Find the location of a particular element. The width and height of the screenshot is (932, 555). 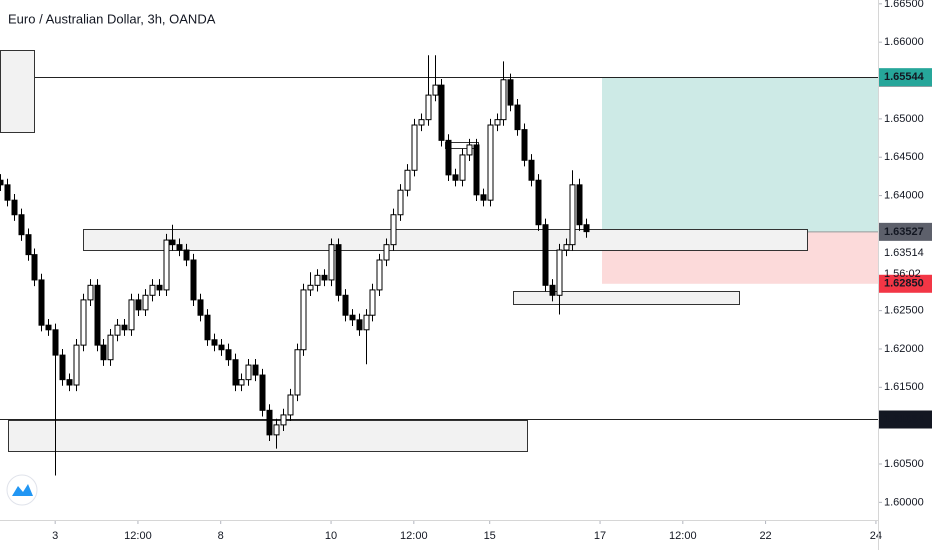

logo-icon is located at coordinates (22, 490).